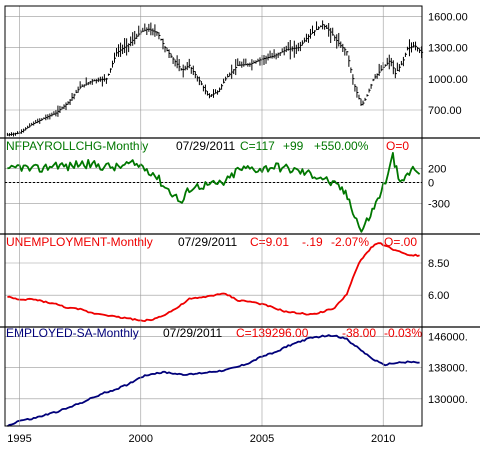  I want to click on unemployment-panel-grid, so click(213, 279).